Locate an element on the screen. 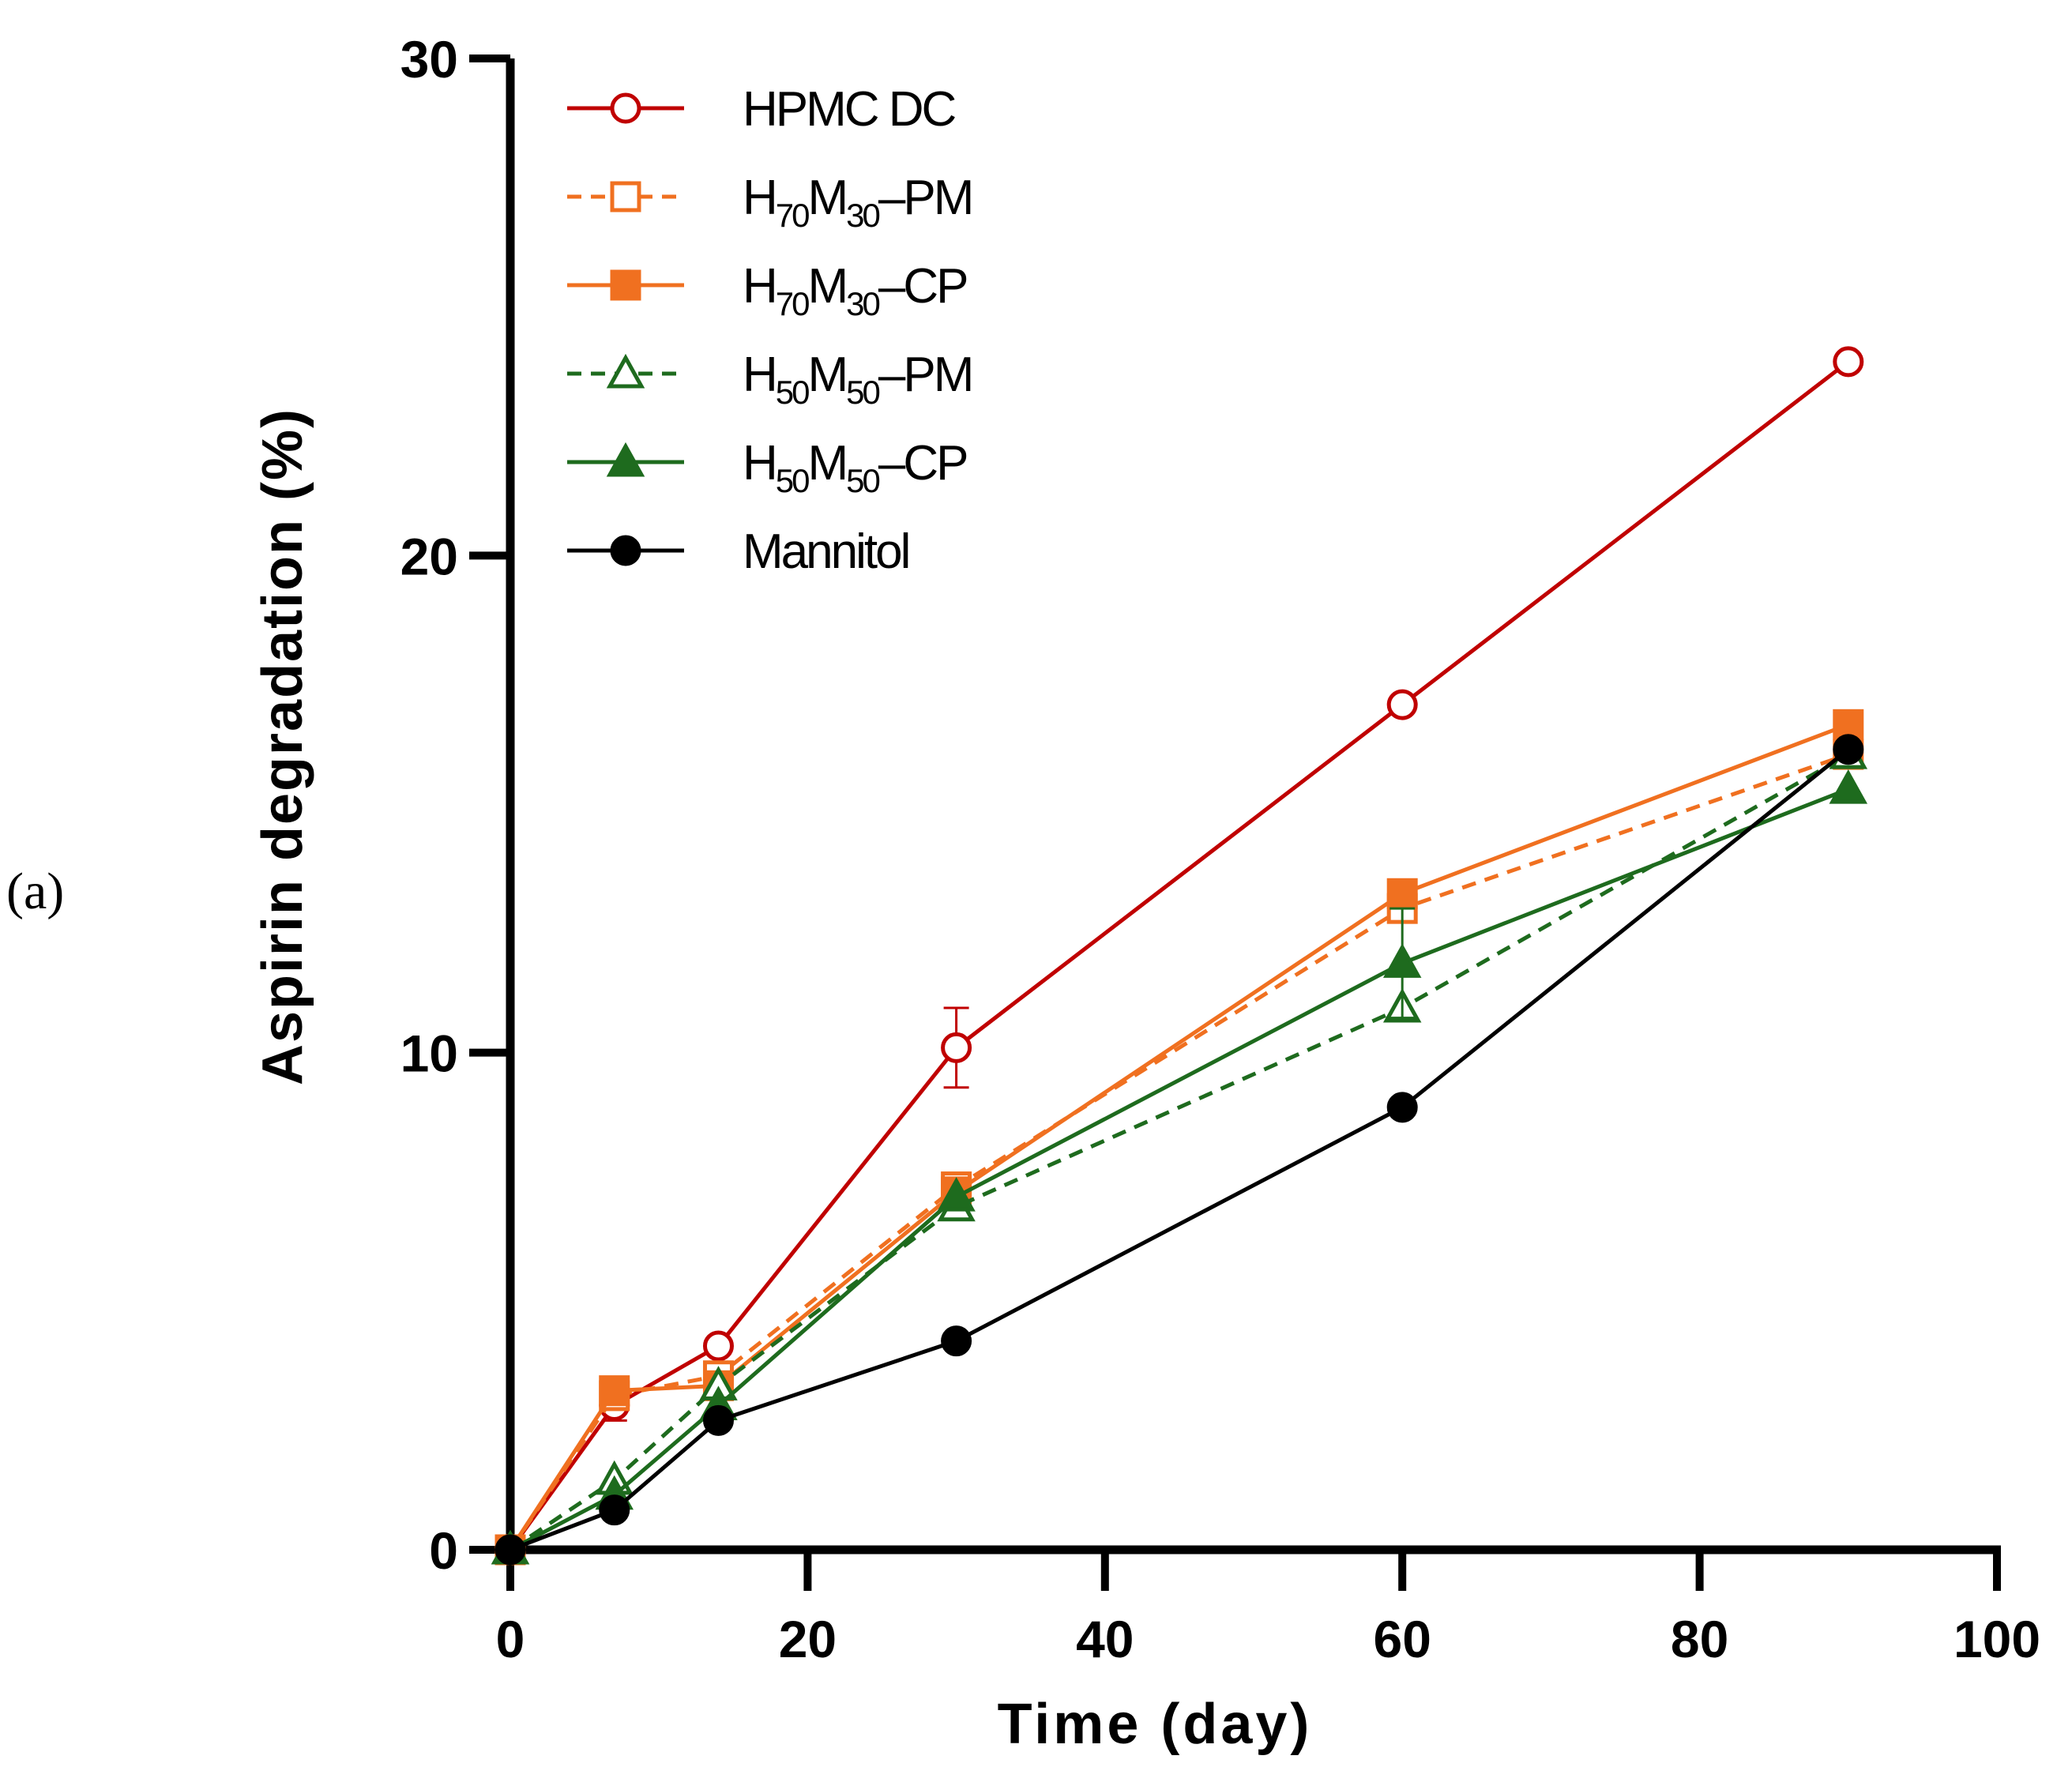 The width and height of the screenshot is (2072, 1782). legend-label: H50M50–PM is located at coordinates (857, 379).